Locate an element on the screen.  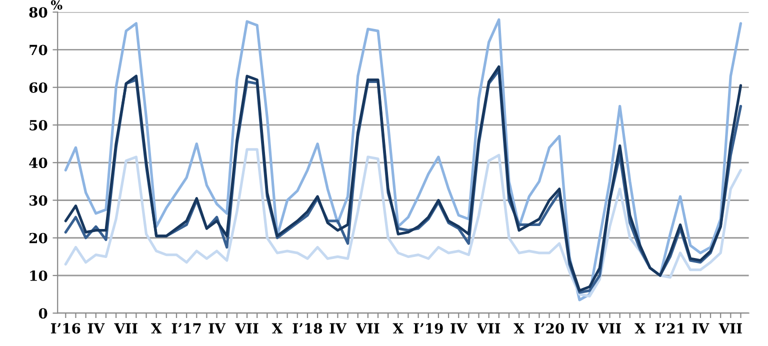
y-tick-label: 70 is located at coordinates (39, 50).